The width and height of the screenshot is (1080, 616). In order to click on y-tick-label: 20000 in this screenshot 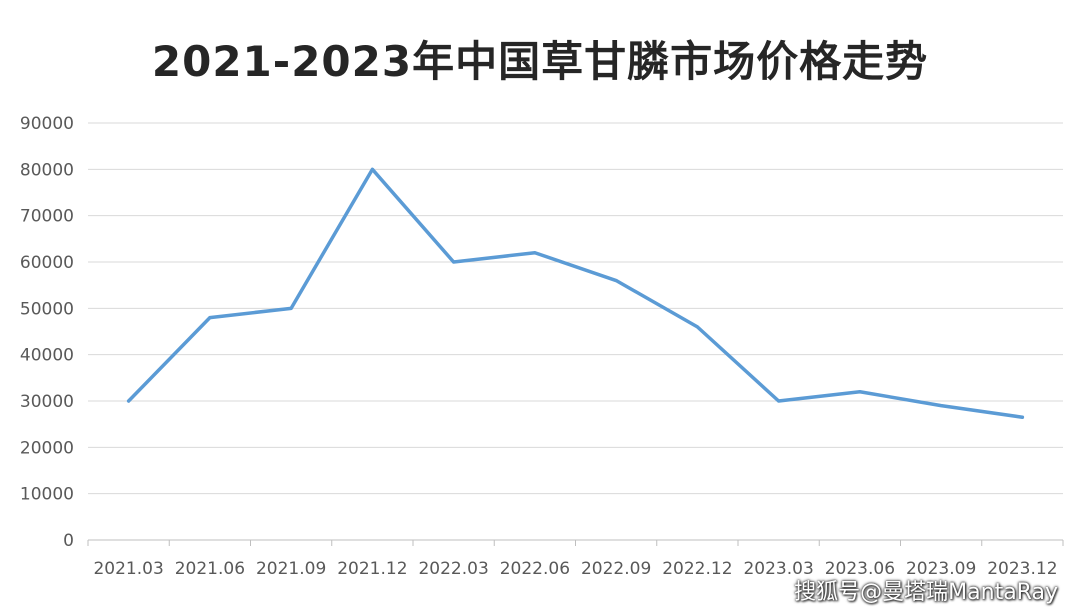, I will do `click(47, 448)`.